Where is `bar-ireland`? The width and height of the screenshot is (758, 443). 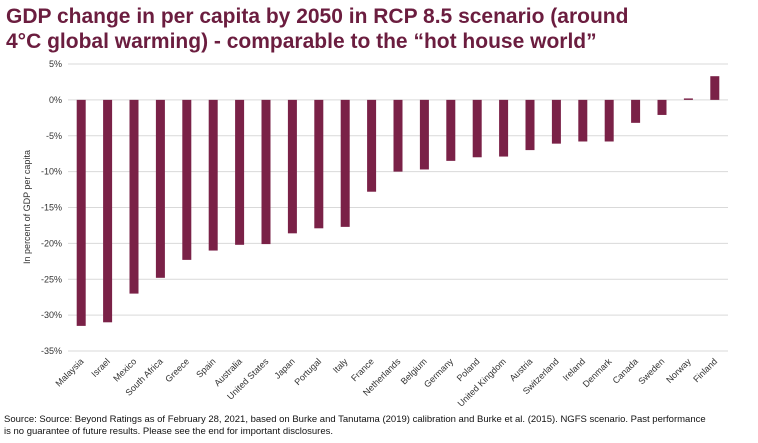
bar-ireland is located at coordinates (583, 120).